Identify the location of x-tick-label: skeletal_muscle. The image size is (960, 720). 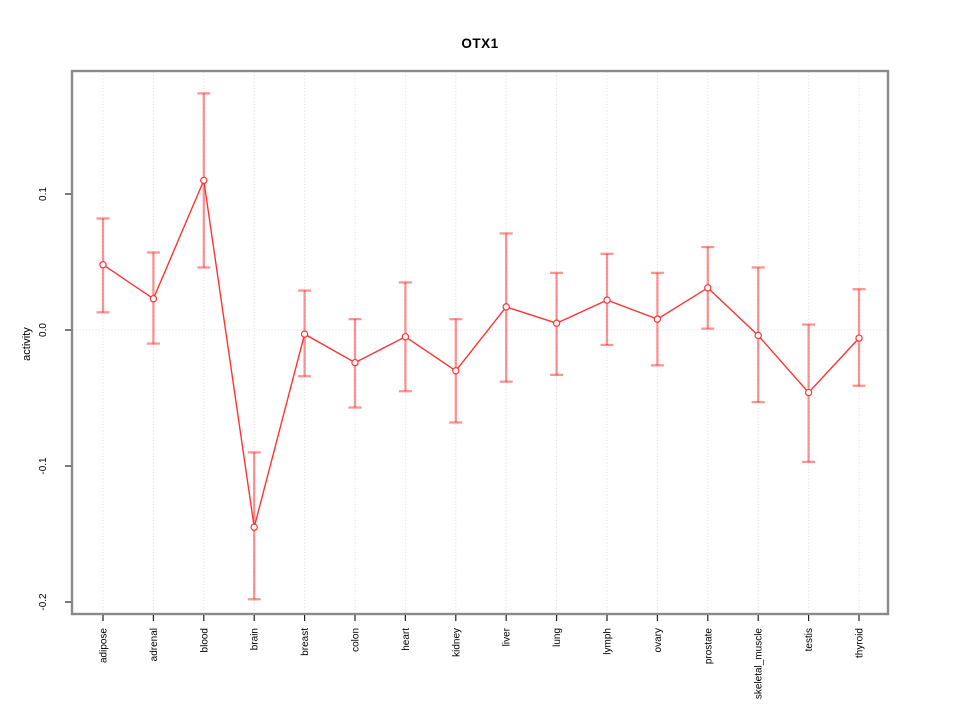
(759, 664).